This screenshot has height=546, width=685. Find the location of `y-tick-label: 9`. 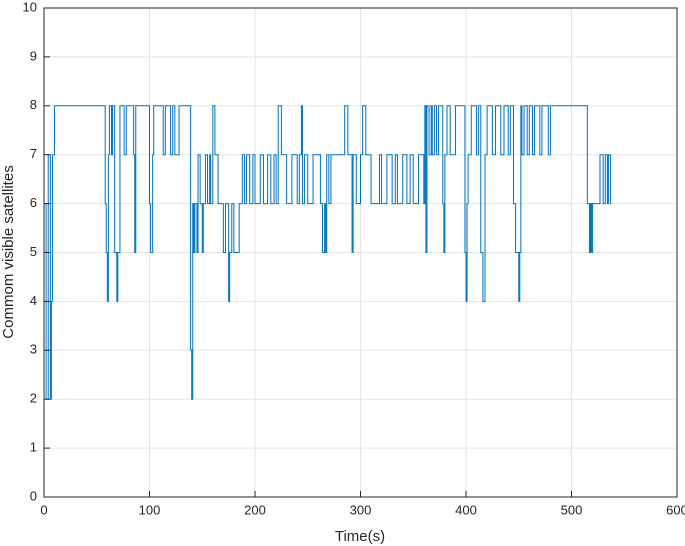

y-tick-label: 9 is located at coordinates (33, 55).